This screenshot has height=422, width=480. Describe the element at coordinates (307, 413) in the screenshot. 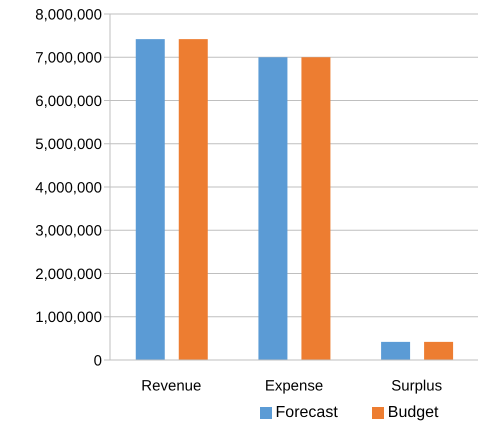

I see `legend-label: Forecast` at that location.